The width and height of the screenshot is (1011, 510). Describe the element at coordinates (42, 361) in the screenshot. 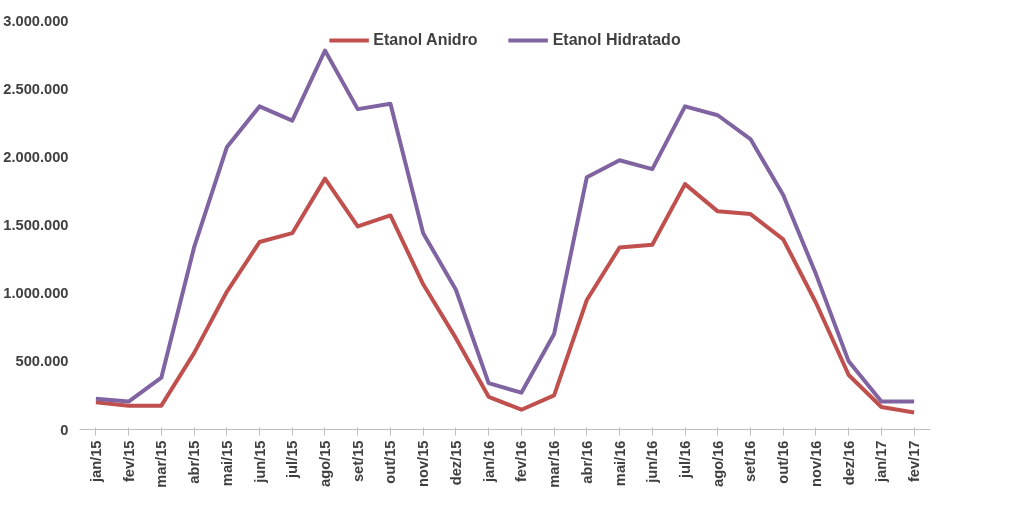

I see `y-tick-label: 500.000` at that location.